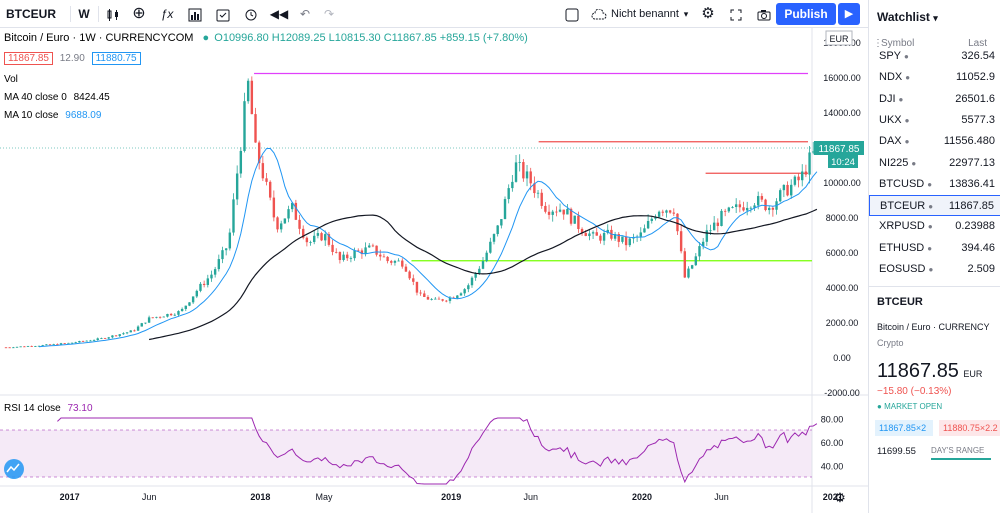 This screenshot has width=1000, height=513. I want to click on watchlist-symbol: DJI ●, so click(891, 98).